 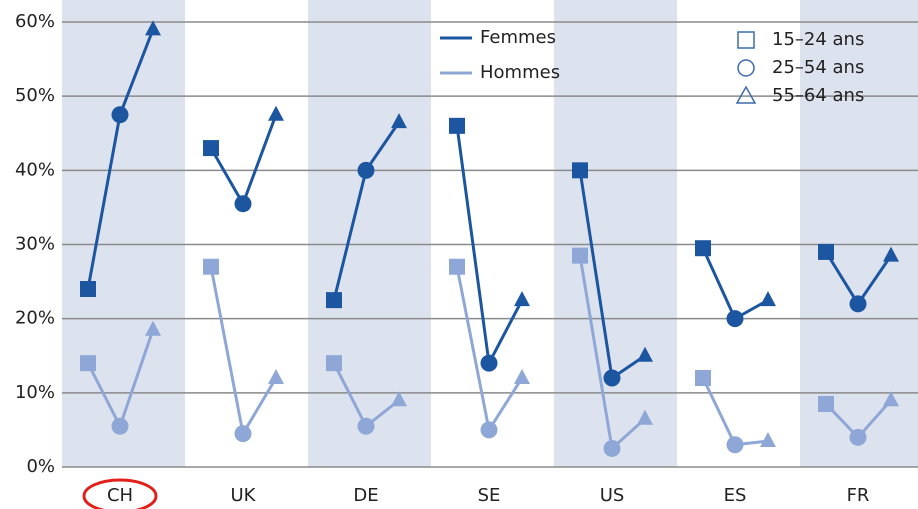 I want to click on y-tick-label: 60%, so click(x=35, y=21).